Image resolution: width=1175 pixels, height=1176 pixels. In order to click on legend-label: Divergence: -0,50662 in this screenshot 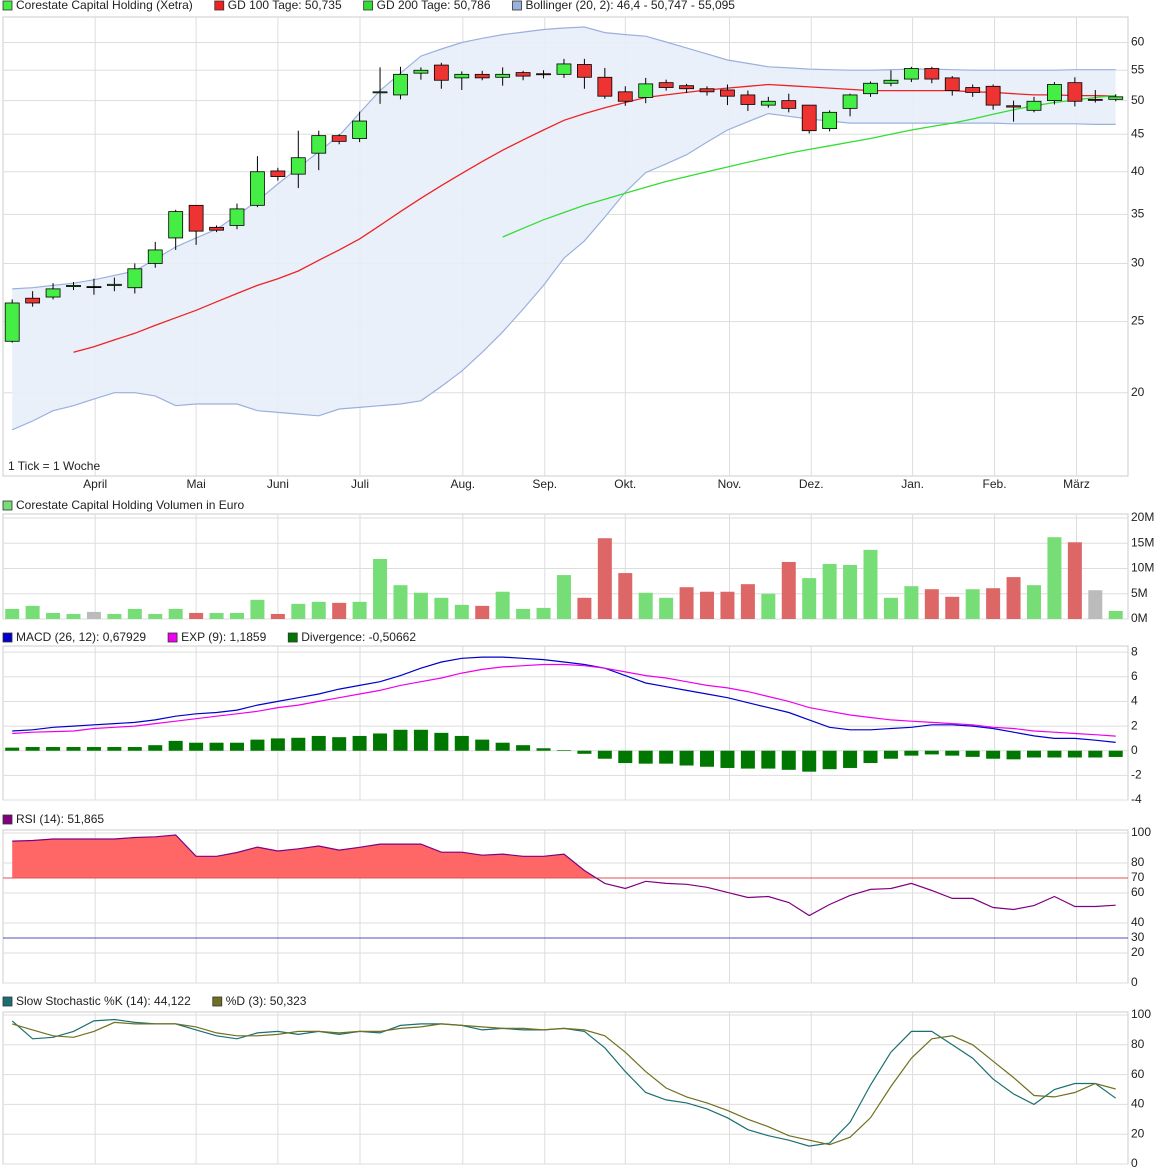, I will do `click(358, 637)`.